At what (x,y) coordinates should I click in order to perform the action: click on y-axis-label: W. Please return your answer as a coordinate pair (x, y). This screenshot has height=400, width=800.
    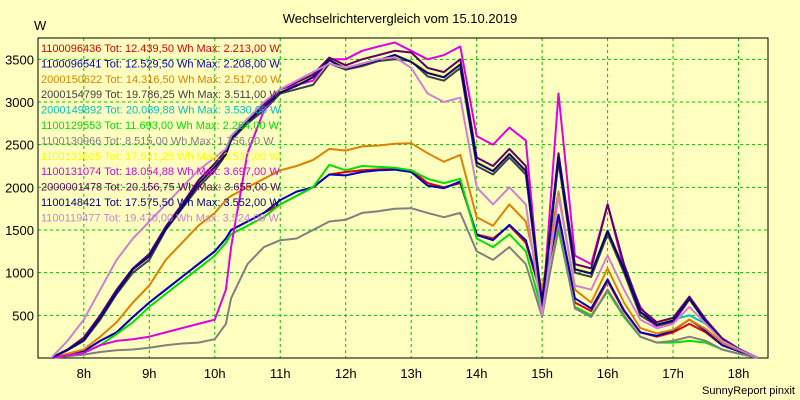
    Looking at the image, I should click on (40, 25).